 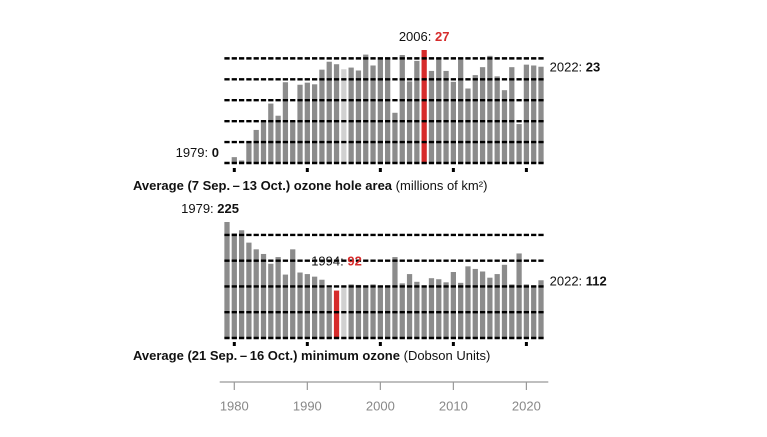 I want to click on annotation-value: 112, so click(x=596, y=281).